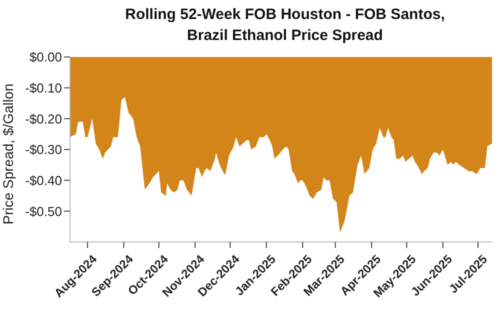 Image resolution: width=500 pixels, height=330 pixels. I want to click on y-tick-label: -$0.30, so click(43, 150).